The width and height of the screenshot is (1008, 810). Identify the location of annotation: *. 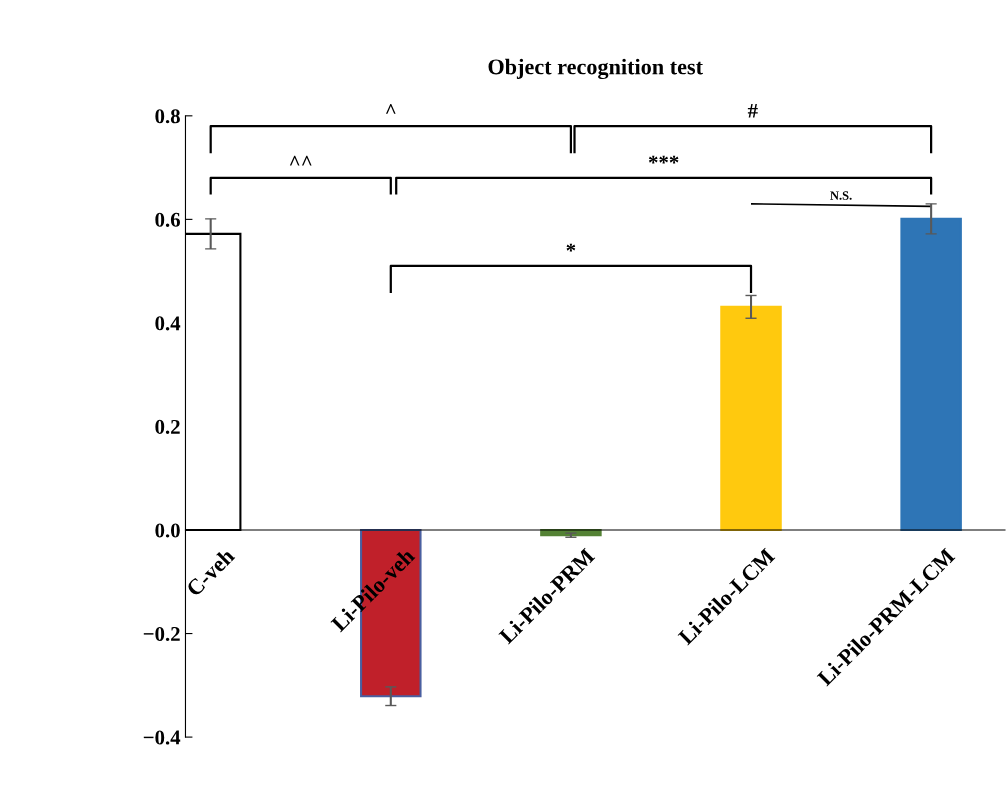
(571, 247).